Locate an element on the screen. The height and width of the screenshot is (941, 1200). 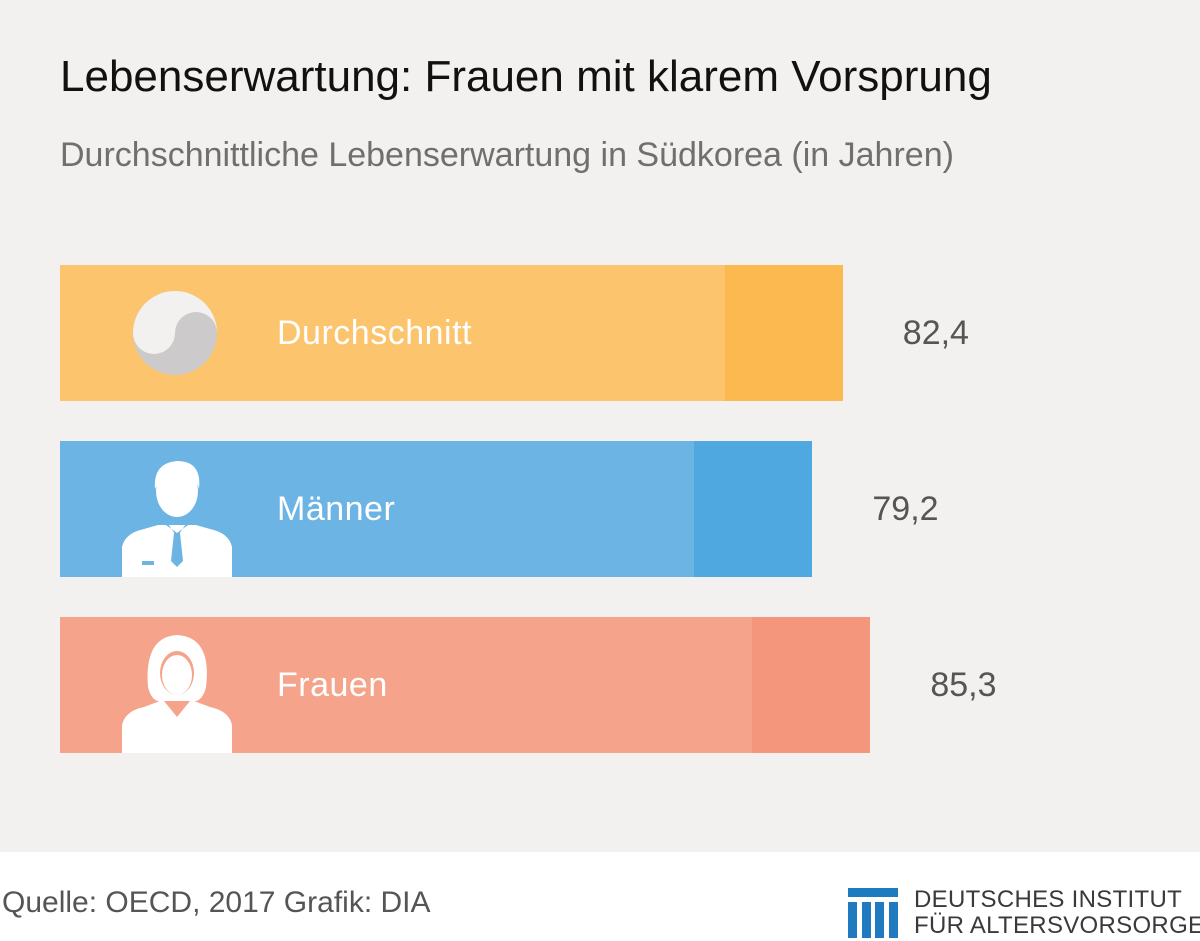
dia-logo: DEUTSCHES INSTITUT FÜR ALTERSVORSORGE is located at coordinates (1024, 912).